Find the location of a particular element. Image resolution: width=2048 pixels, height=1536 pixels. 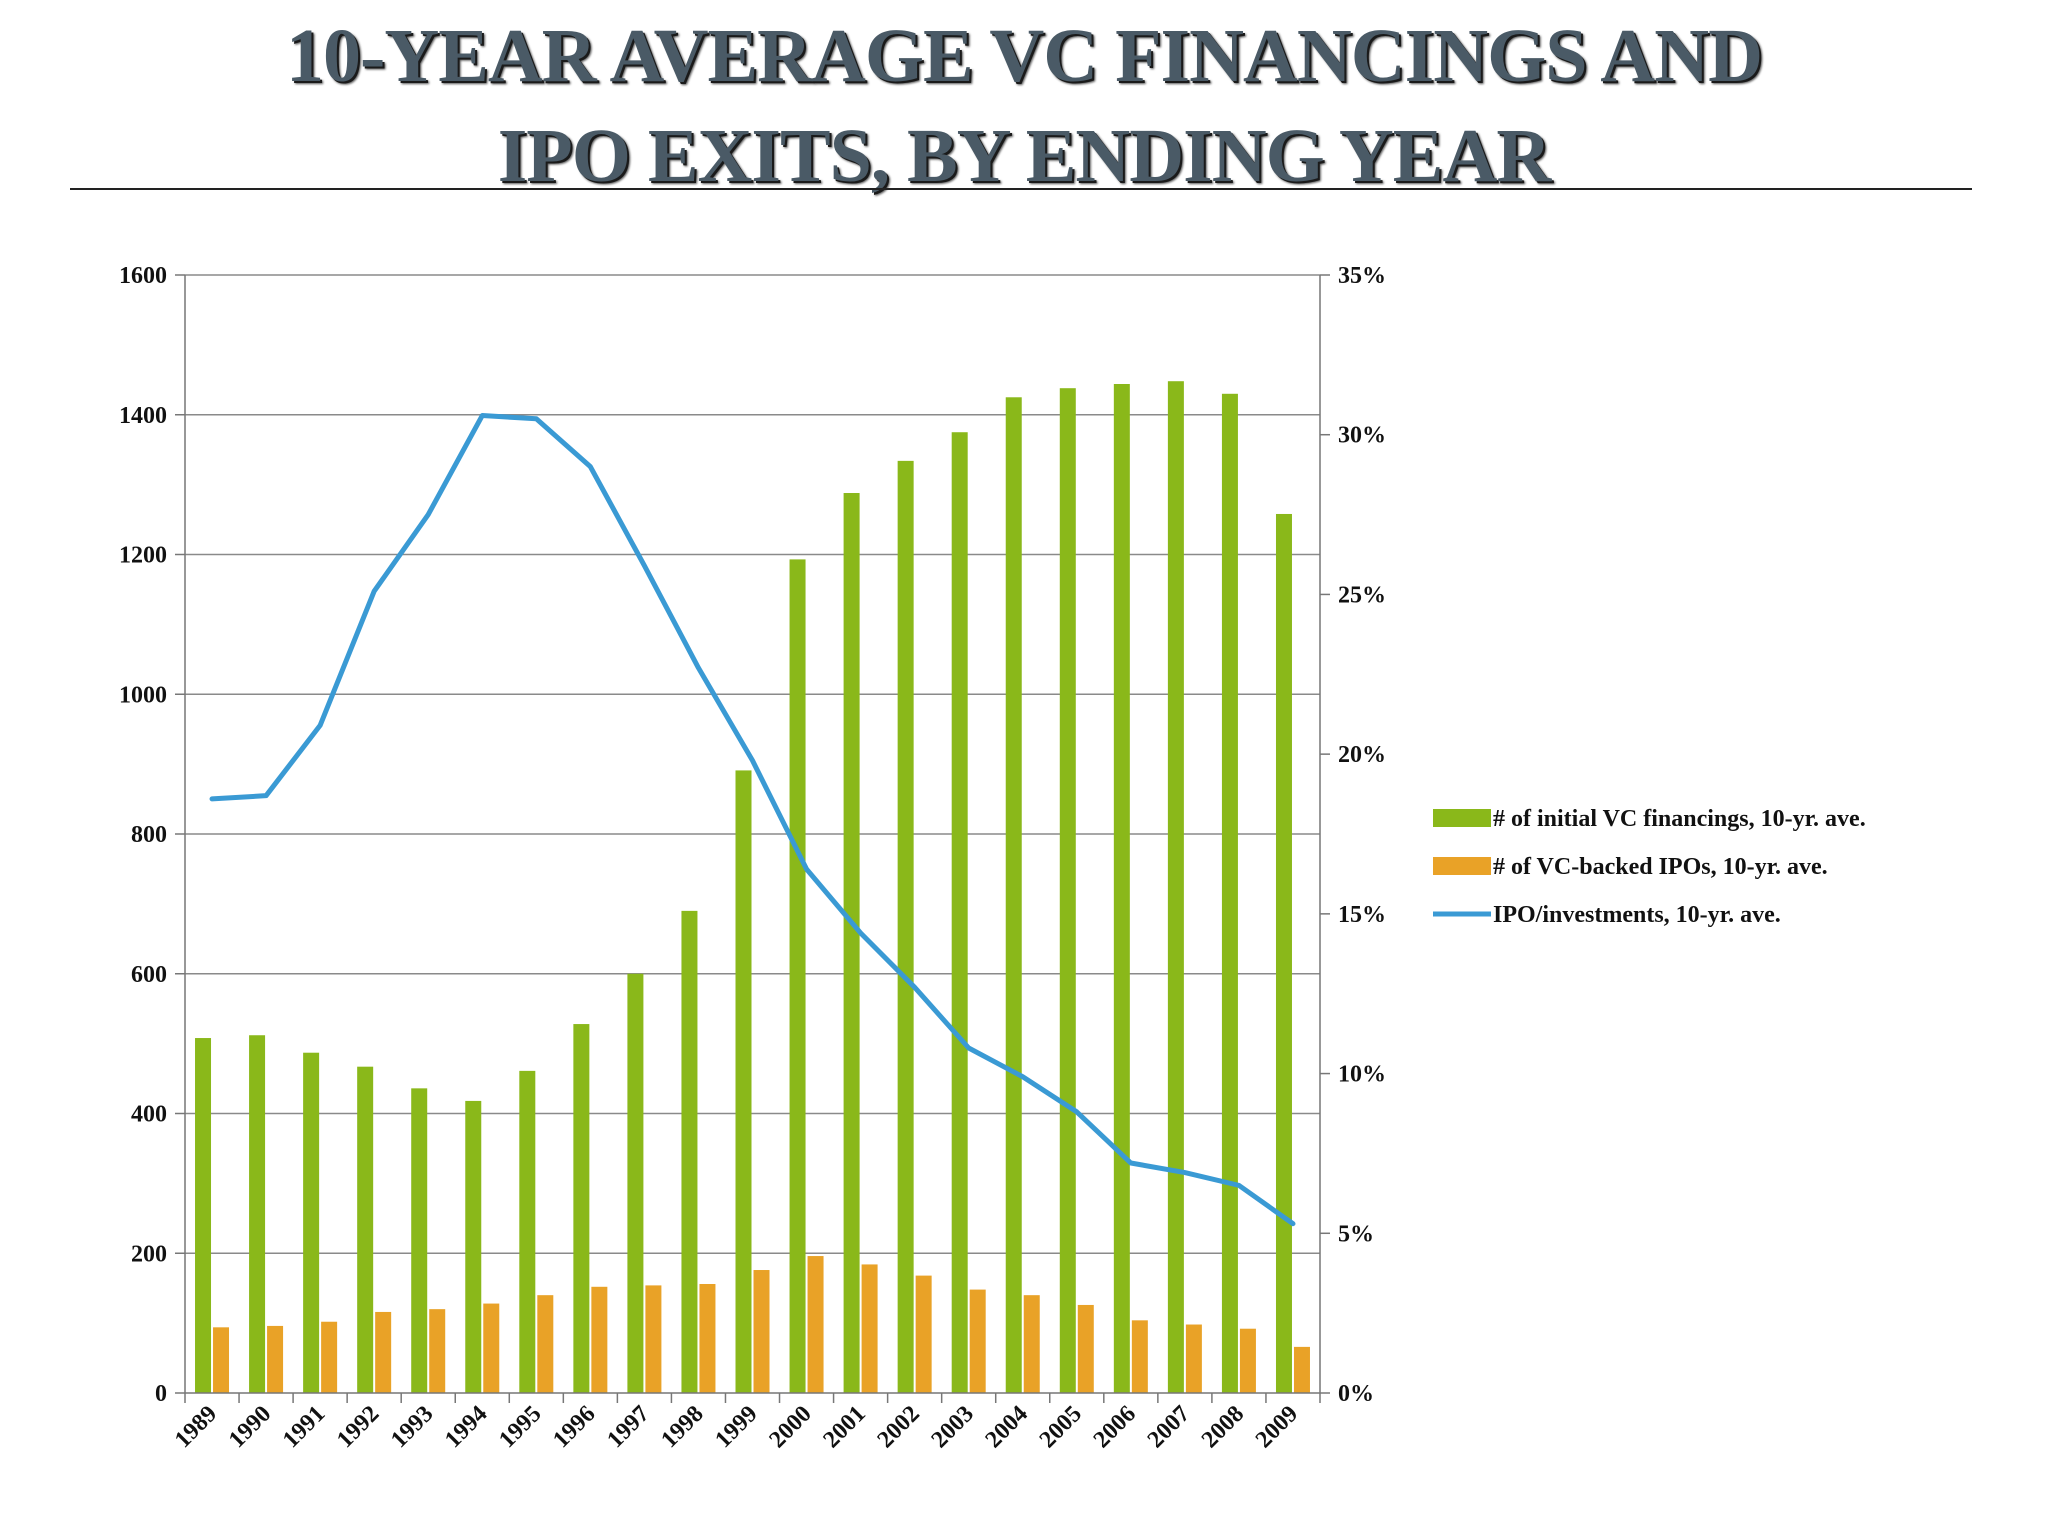

x-tick-label: 2002 is located at coordinates (899, 1427).